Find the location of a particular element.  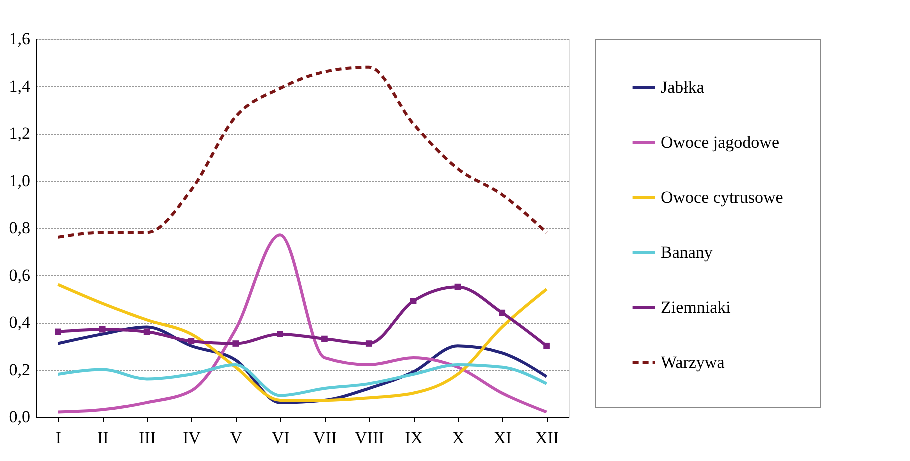

x-tick-label: XI is located at coordinates (503, 438).